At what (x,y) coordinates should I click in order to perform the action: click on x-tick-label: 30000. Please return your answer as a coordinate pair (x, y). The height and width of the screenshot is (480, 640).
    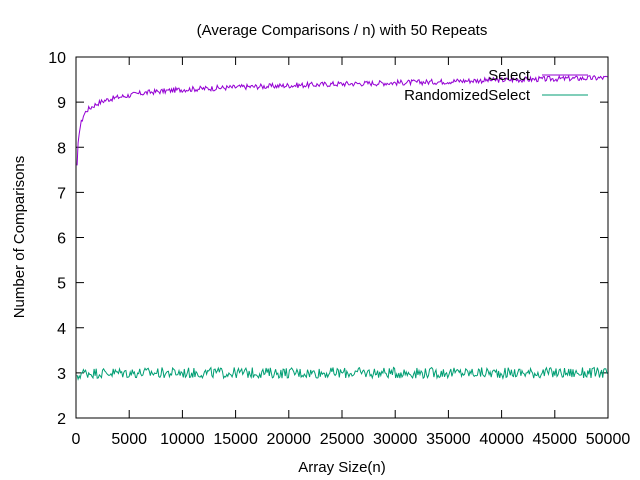
    Looking at the image, I should click on (395, 439).